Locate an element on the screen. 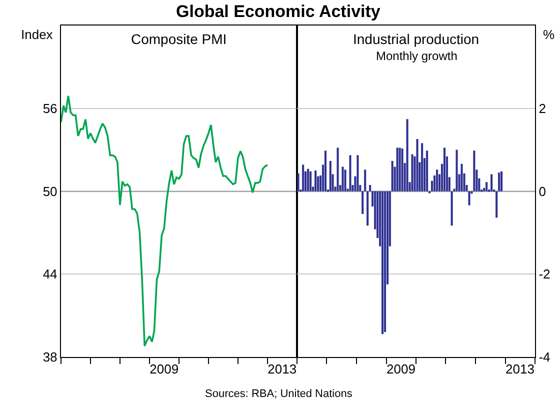 The height and width of the screenshot is (410, 557). chart-title: Industrial production is located at coordinates (416, 39).